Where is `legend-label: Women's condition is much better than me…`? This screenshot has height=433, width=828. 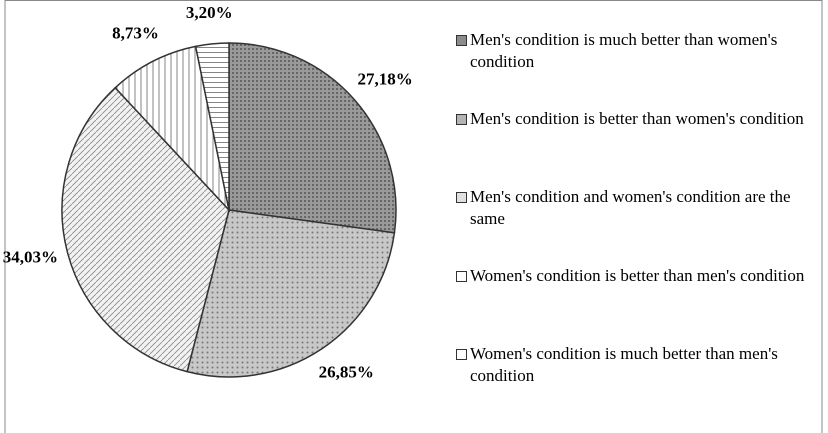
legend-label: Women's condition is much better than me… is located at coordinates (624, 364).